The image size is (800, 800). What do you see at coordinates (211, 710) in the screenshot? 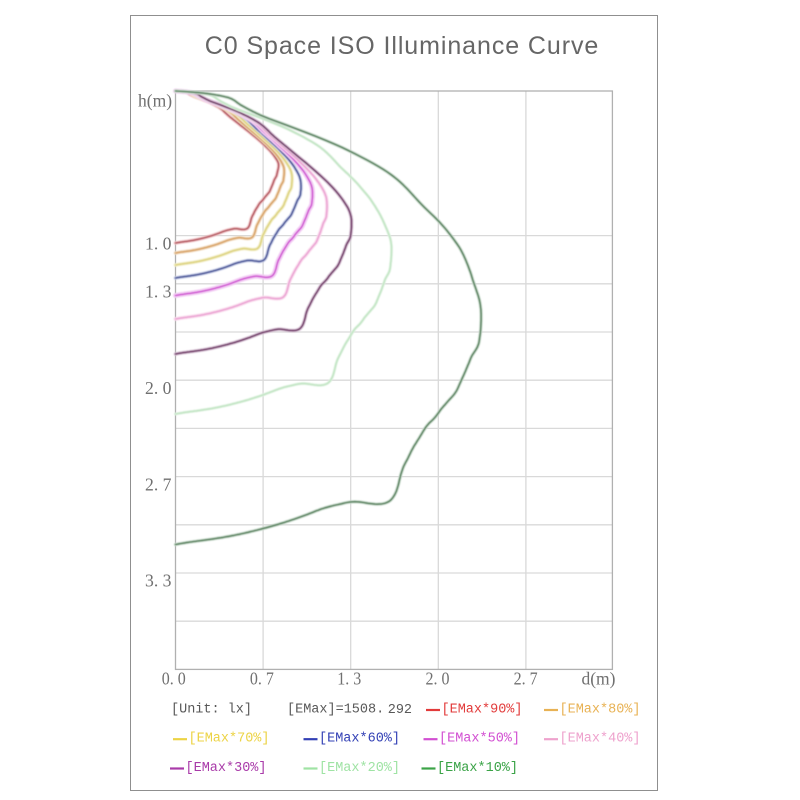
I see `svg-text: [Unit: lx]` at bounding box center [211, 710].